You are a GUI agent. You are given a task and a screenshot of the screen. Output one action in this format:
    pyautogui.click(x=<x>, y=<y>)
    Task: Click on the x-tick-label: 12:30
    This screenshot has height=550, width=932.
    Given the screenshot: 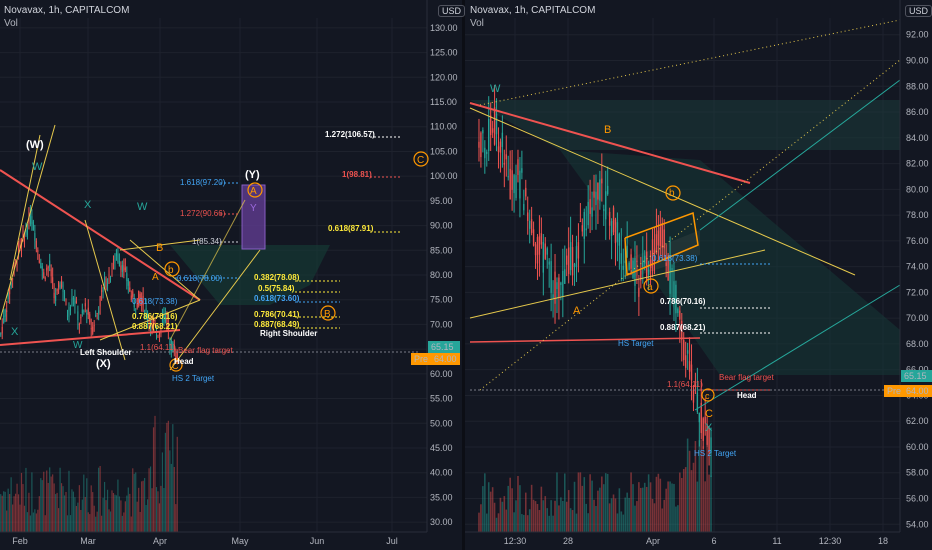 What is the action you would take?
    pyautogui.click(x=515, y=541)
    